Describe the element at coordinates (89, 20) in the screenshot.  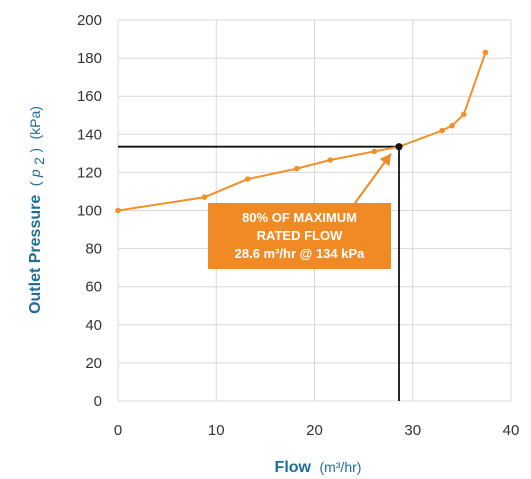
I see `y-tick-label: 200` at that location.